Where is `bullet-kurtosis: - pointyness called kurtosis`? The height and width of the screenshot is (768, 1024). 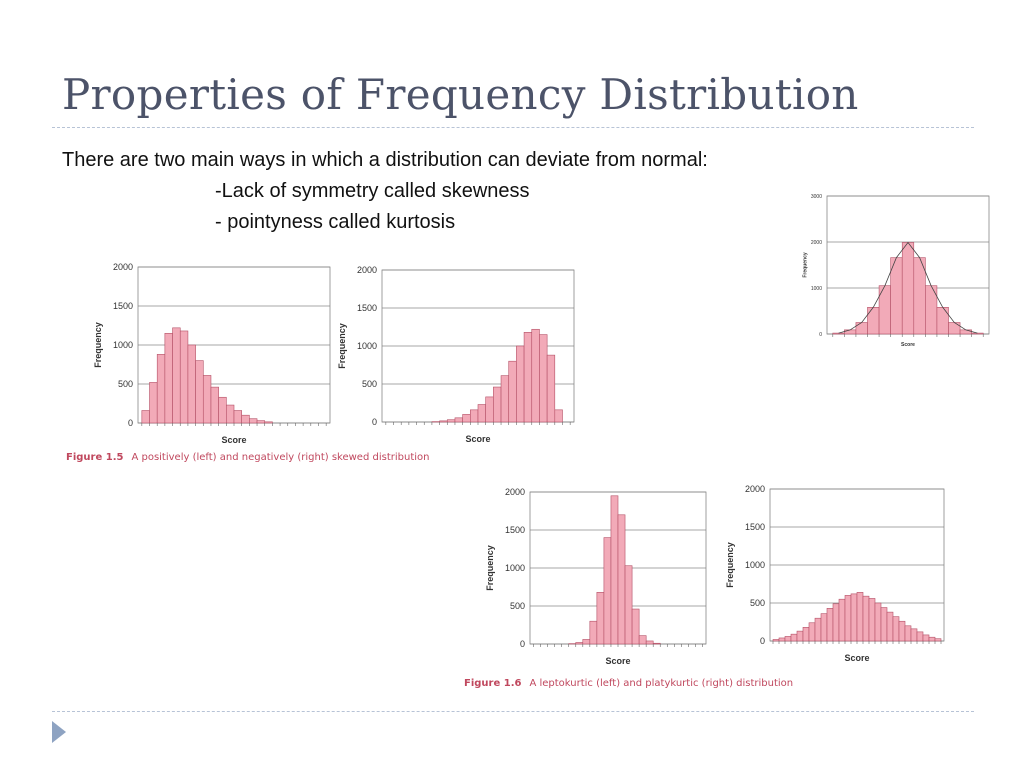 bullet-kurtosis: - pointyness called kurtosis is located at coordinates (335, 222).